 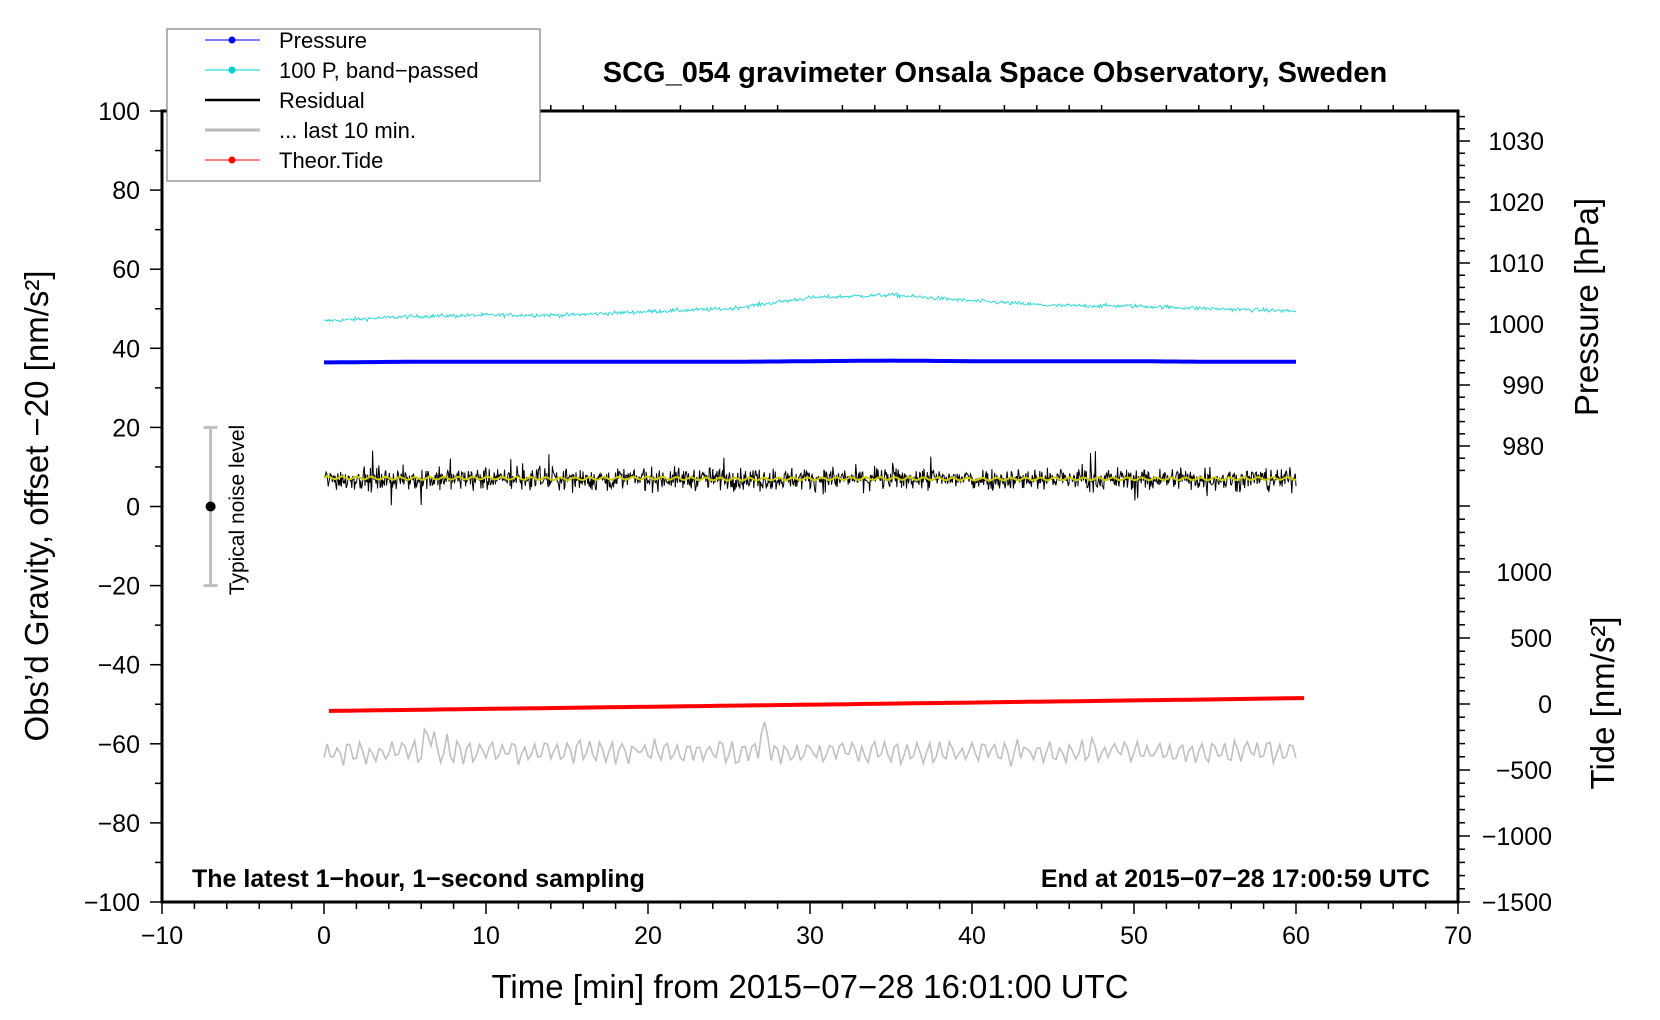 I want to click on pressure-axis-label: Pressure [hPa], so click(x=1586, y=307).